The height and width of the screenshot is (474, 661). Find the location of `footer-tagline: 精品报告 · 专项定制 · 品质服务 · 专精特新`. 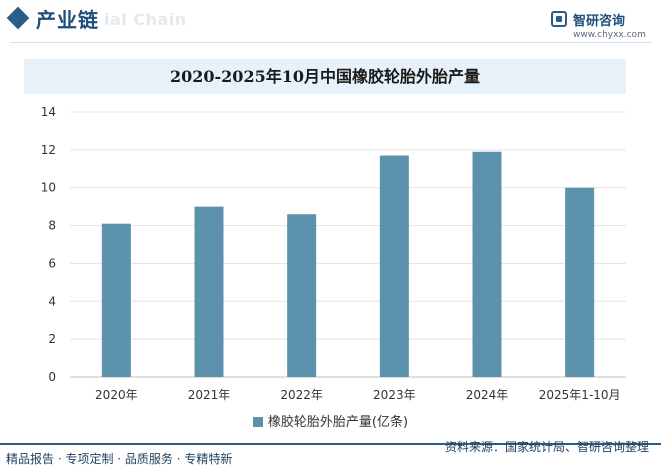

footer-tagline: 精品报告 · 专项定制 · 品质服务 · 专精特新 is located at coordinates (119, 459).